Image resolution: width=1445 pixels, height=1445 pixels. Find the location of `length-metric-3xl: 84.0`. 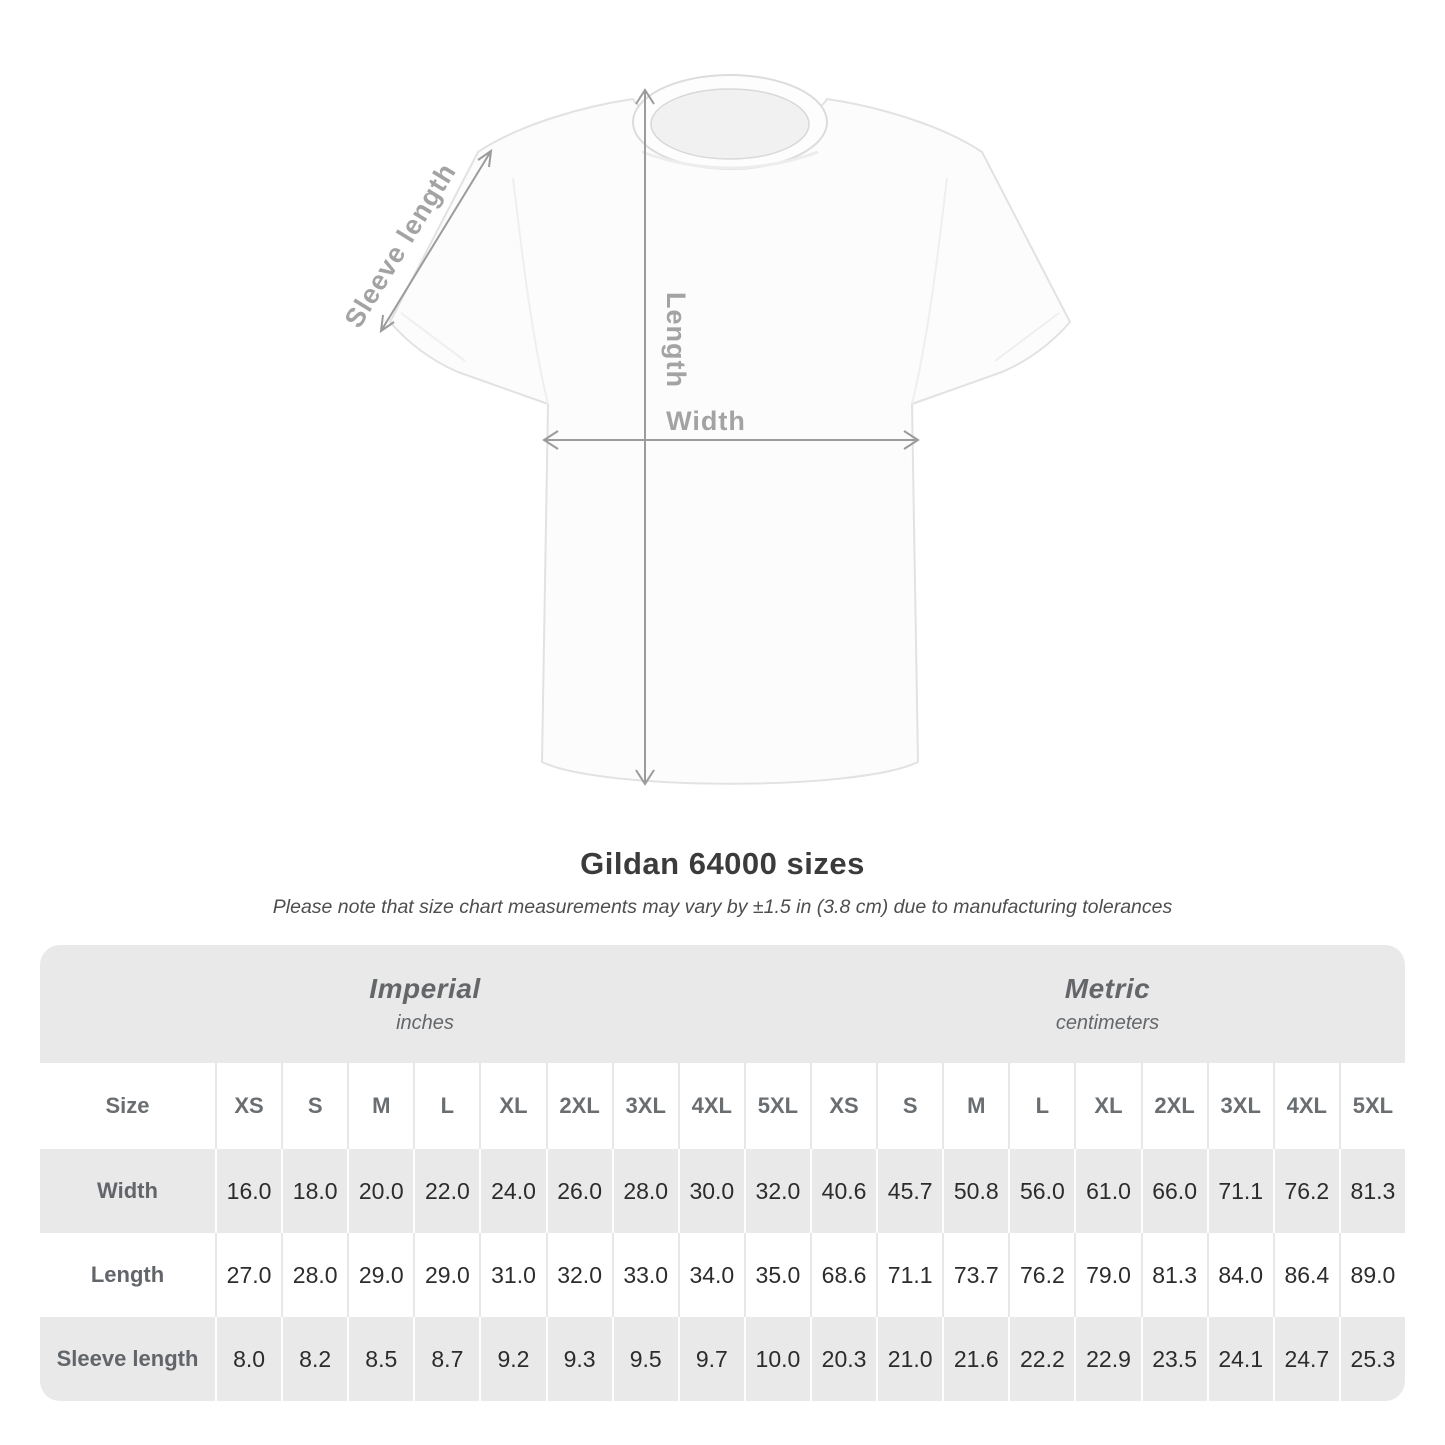

length-metric-3xl: 84.0 is located at coordinates (1239, 1275).